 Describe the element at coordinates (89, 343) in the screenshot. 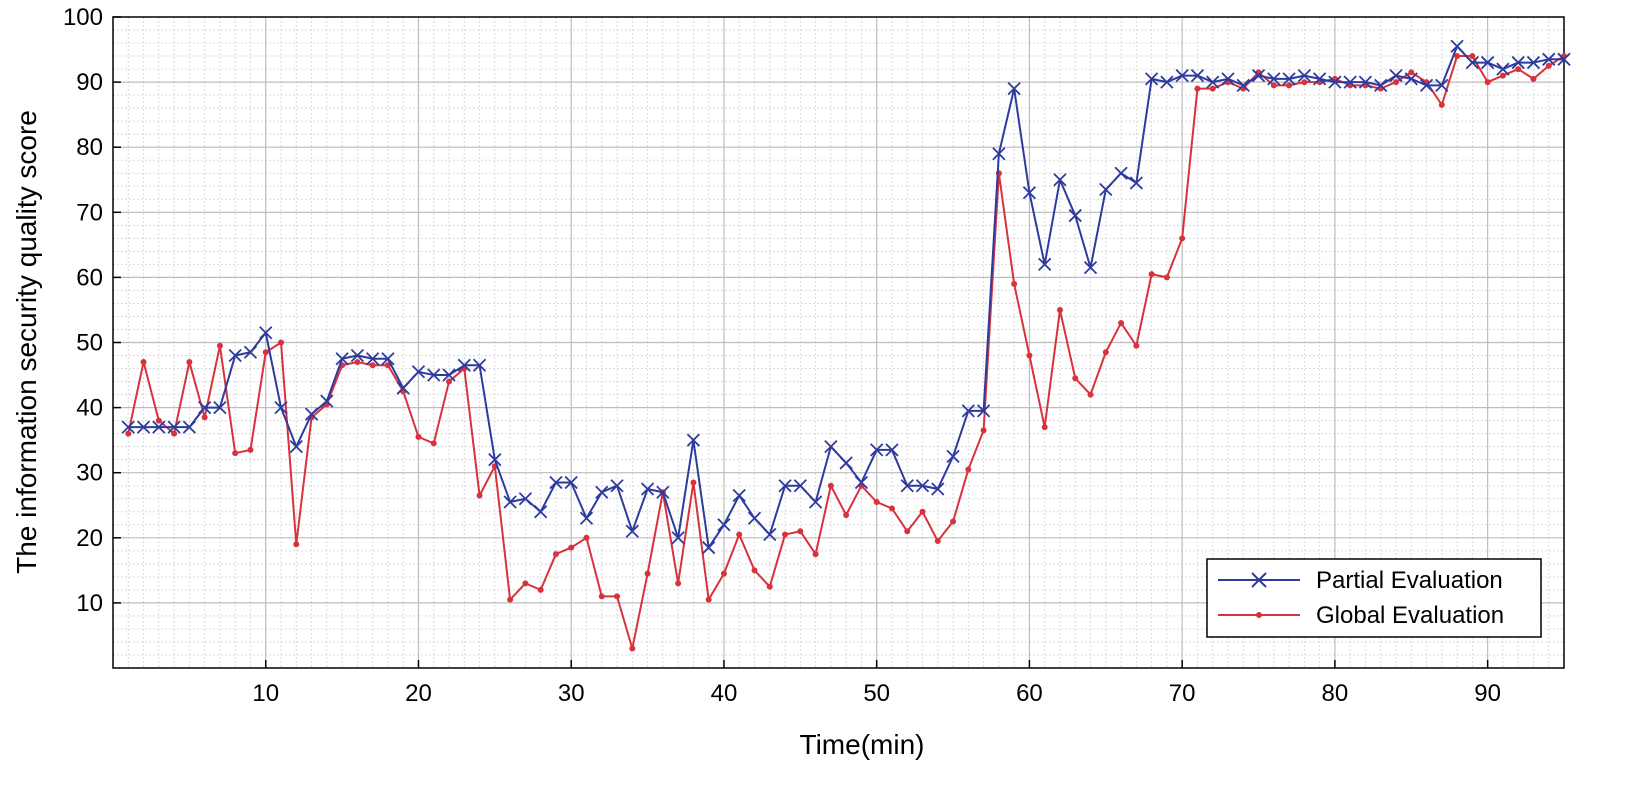

I see `y-tick-label: 50` at that location.